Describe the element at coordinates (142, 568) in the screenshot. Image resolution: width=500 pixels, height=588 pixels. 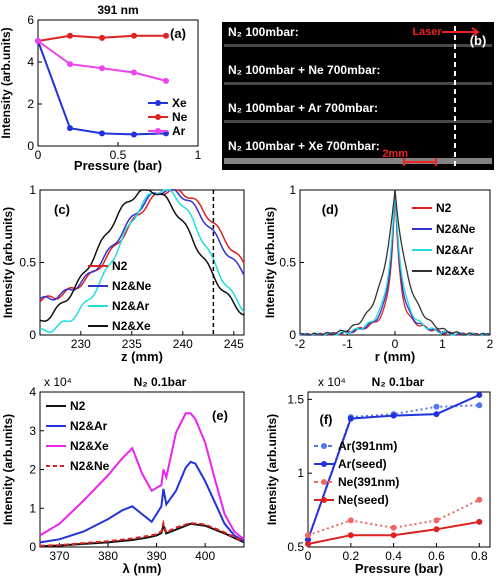
I see `x-axis-label: λ (nm)` at that location.